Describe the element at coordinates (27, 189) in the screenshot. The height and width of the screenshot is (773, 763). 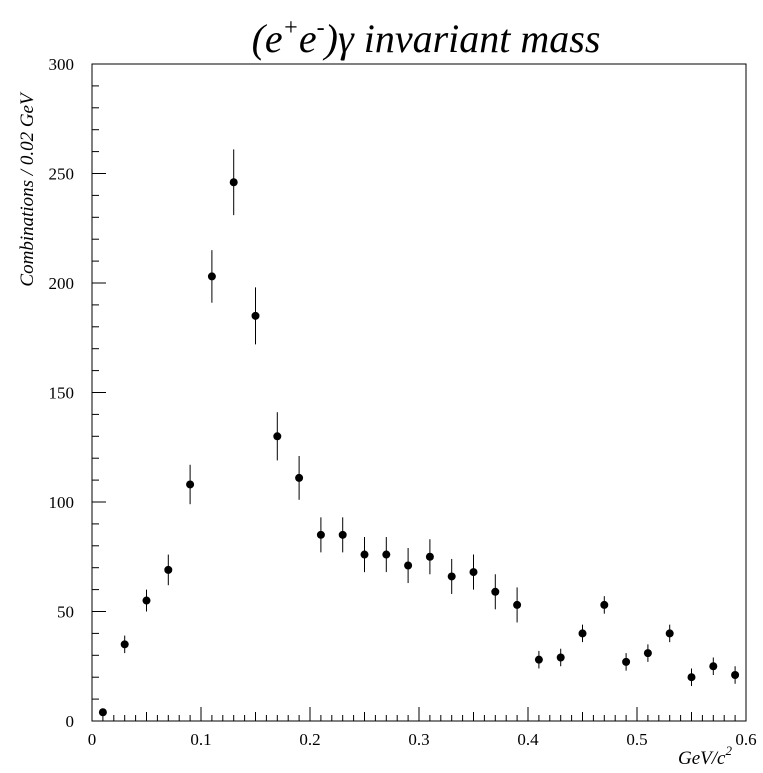
I see `y-axis-label: Combinations / 0.02 GeV` at that location.